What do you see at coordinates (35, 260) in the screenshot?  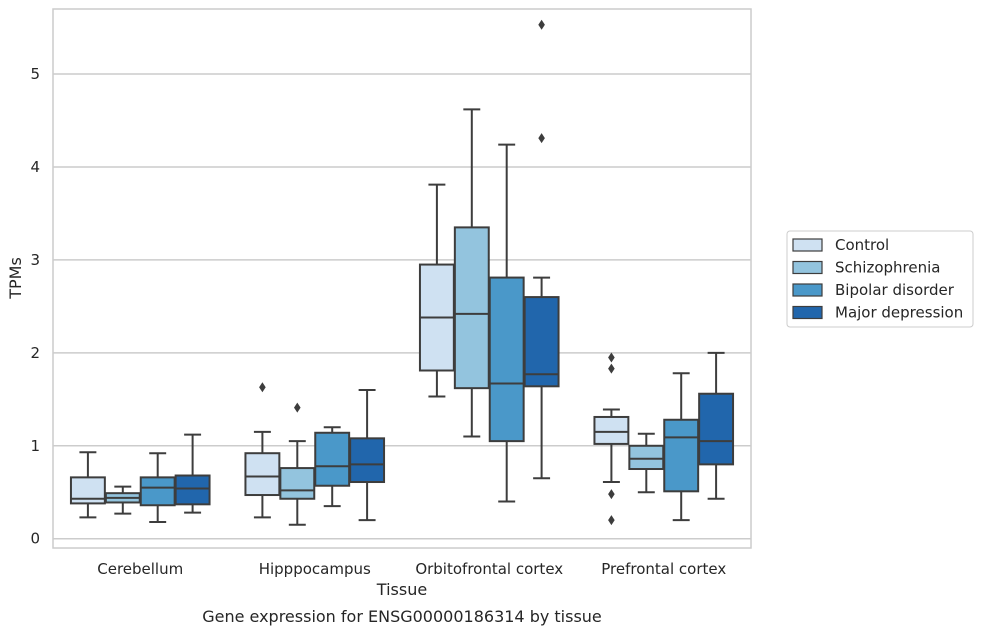 I see `y-tick-label-3: 3` at bounding box center [35, 260].